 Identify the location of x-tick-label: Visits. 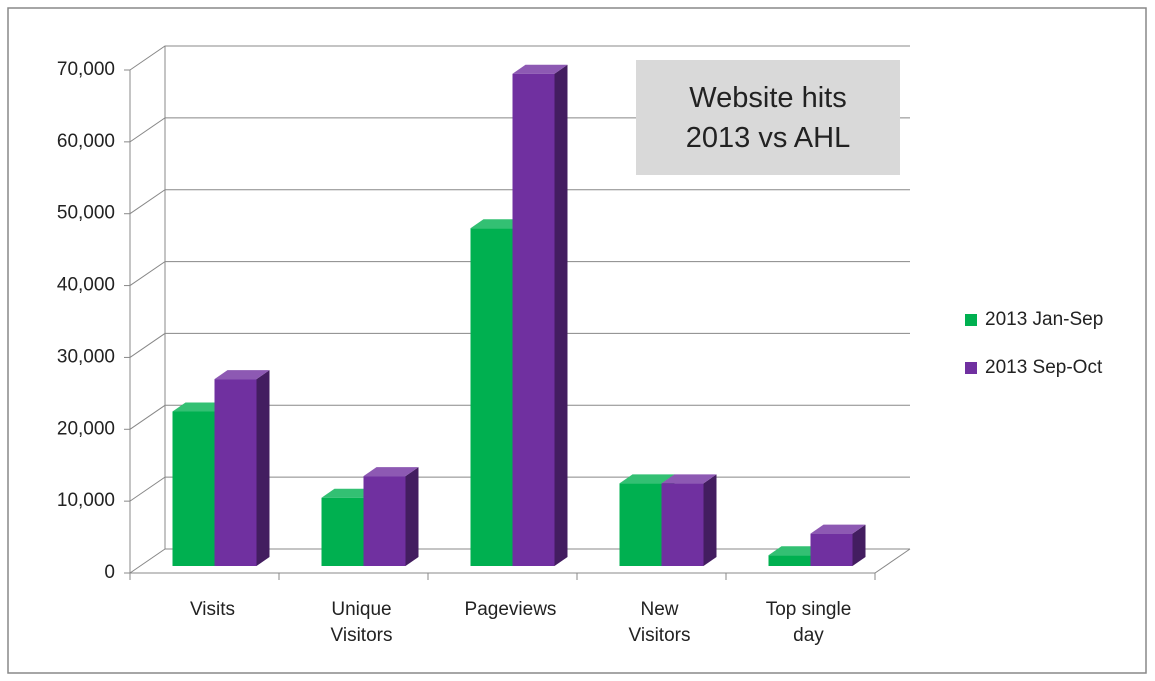
(212, 609).